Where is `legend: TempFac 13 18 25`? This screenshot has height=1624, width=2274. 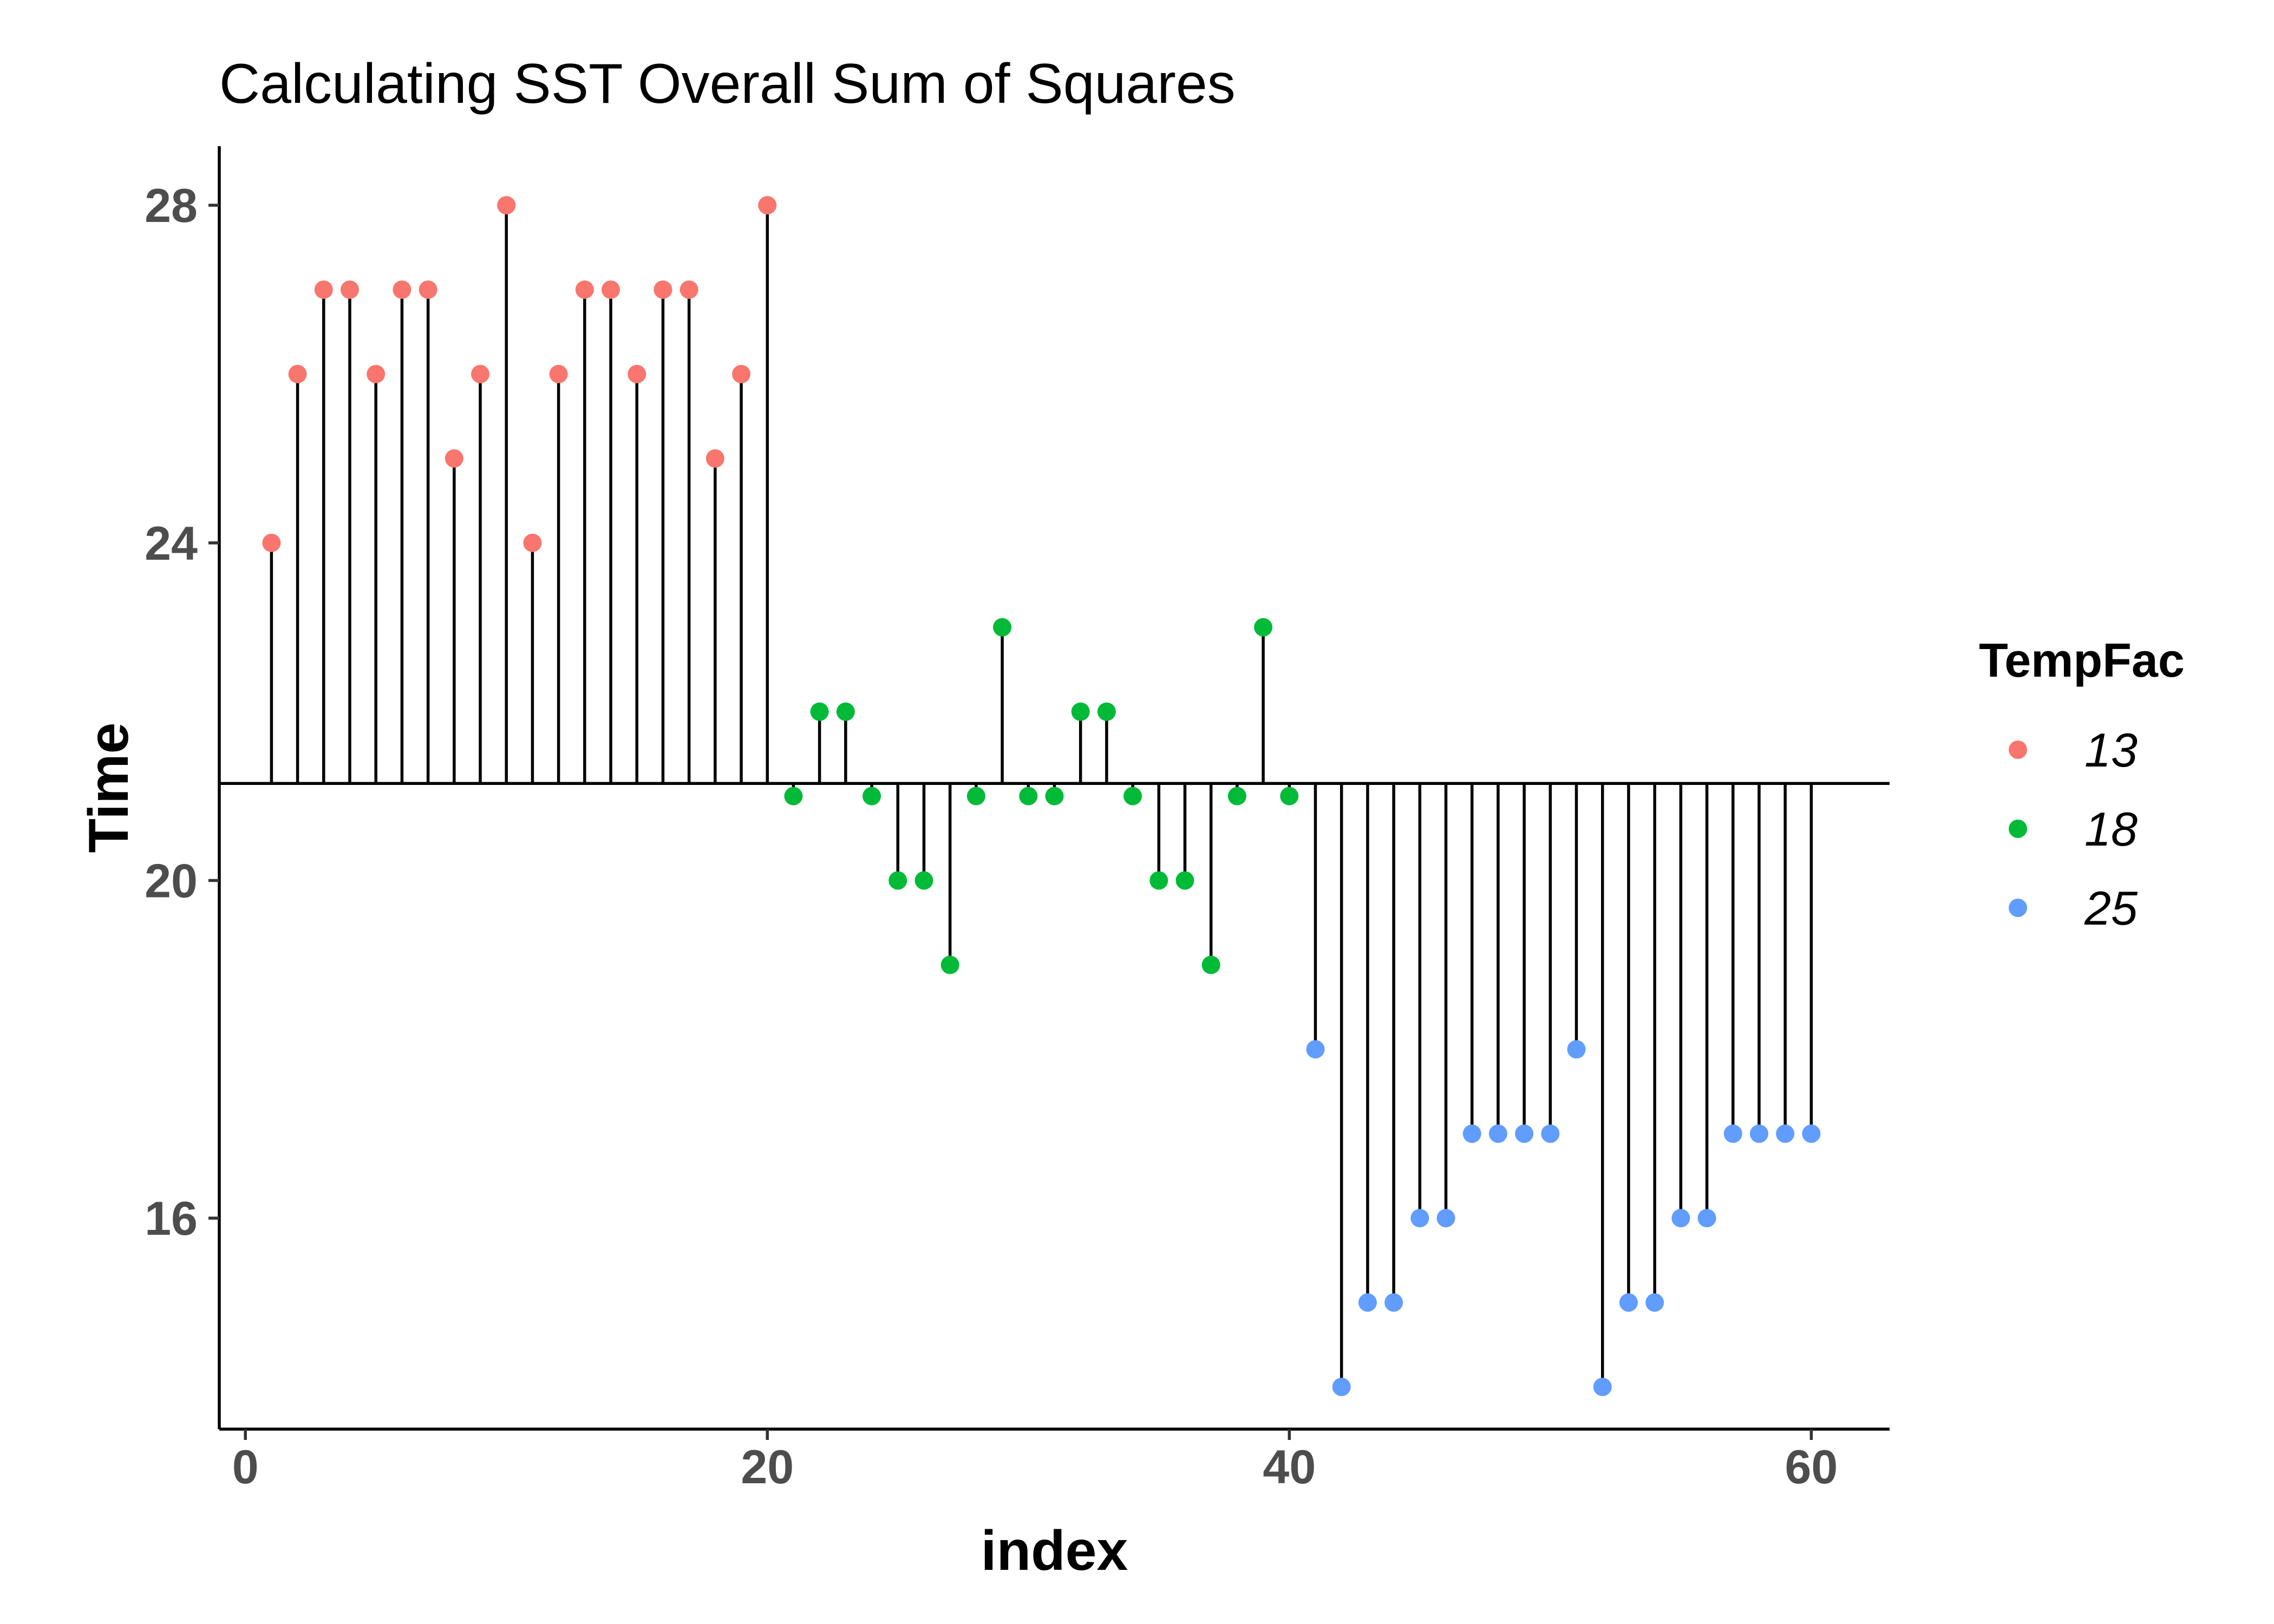
legend: TempFac 13 18 25 is located at coordinates (2082, 784).